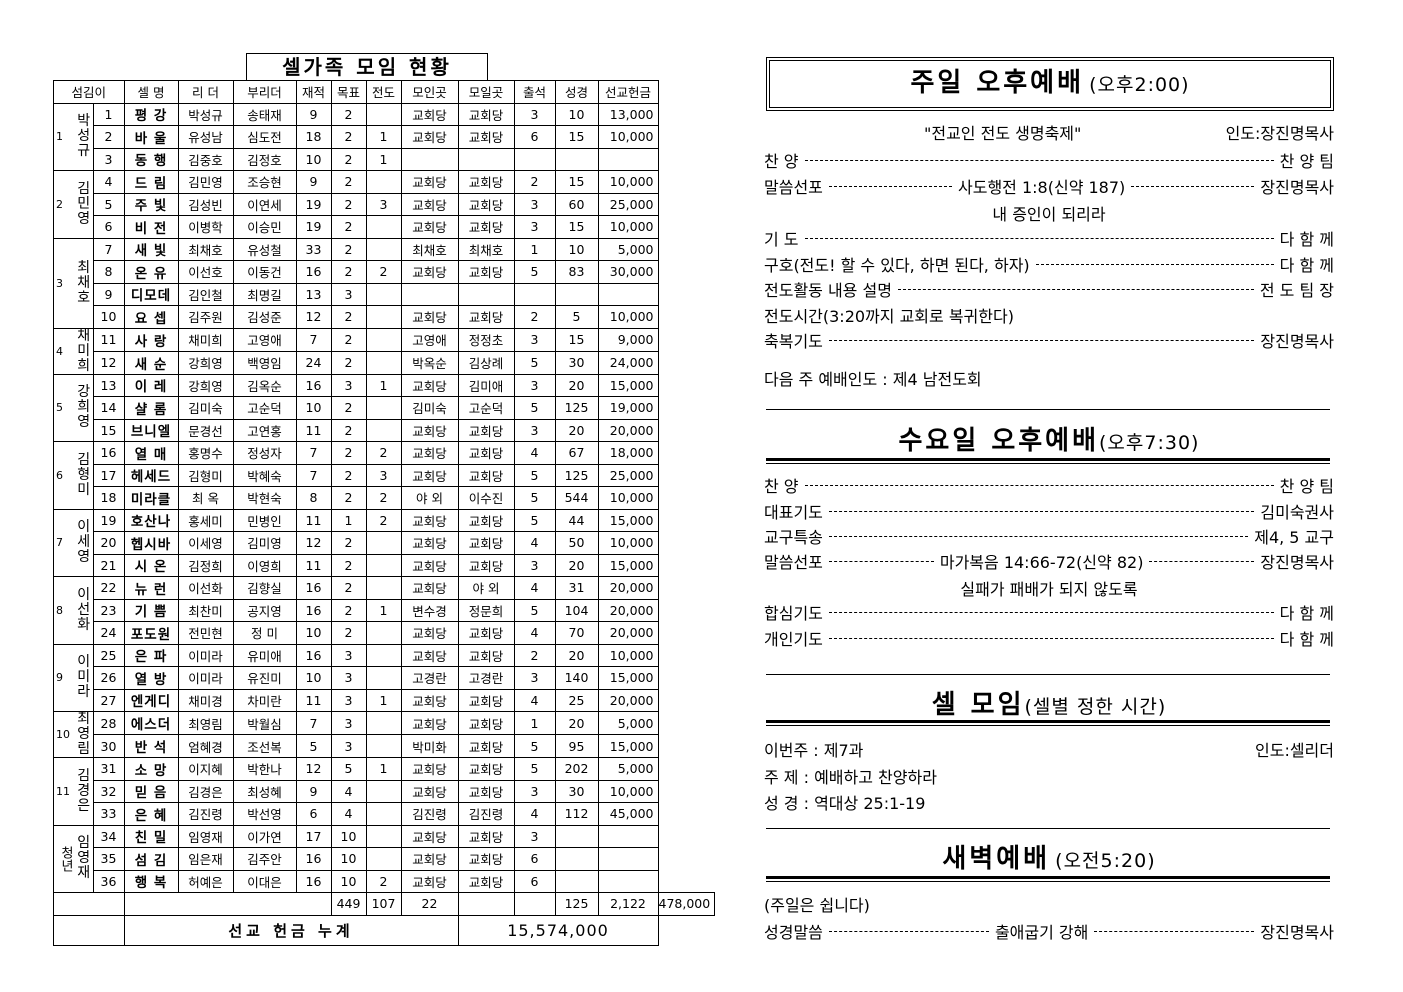 The image size is (1403, 992). What do you see at coordinates (1049, 289) in the screenshot?
I see `order-item: 전도활동 내용 설명 전 도 팀 장` at bounding box center [1049, 289].